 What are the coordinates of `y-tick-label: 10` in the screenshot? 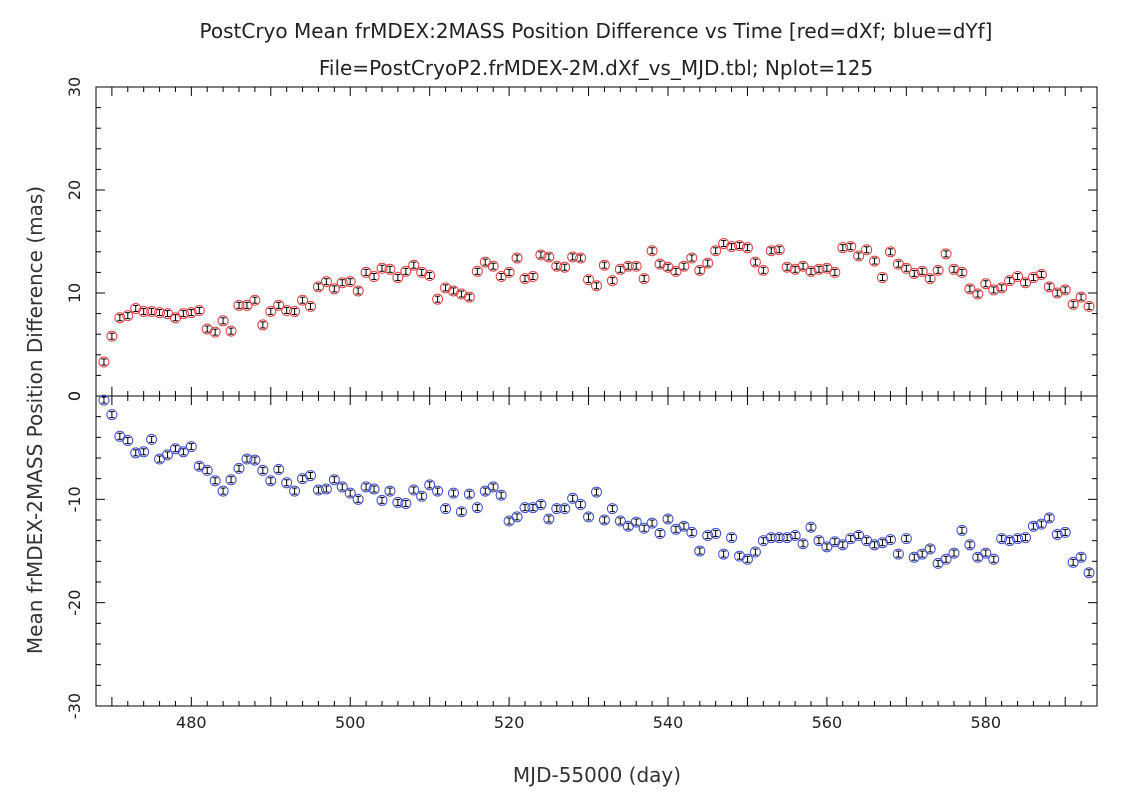 It's located at (74, 293).